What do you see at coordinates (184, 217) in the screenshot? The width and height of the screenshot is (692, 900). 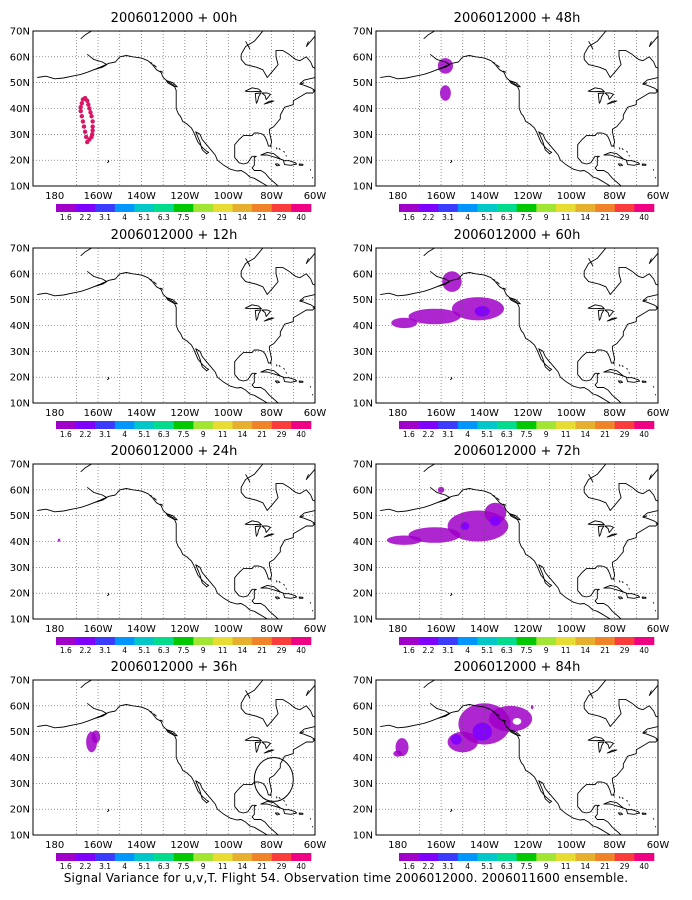 I see `colorbar-label: 7.5` at bounding box center [184, 217].